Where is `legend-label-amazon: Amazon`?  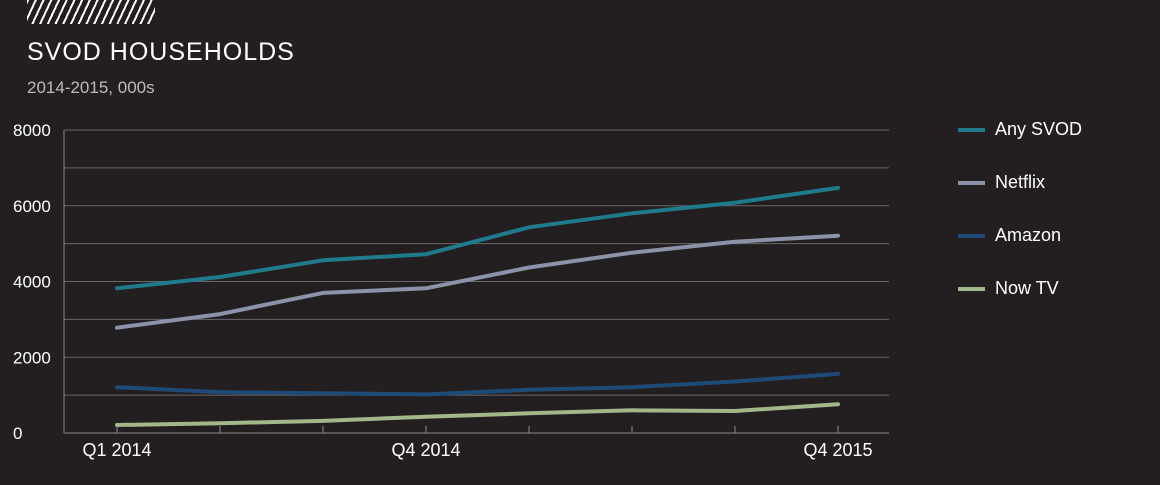
legend-label-amazon: Amazon is located at coordinates (1028, 235).